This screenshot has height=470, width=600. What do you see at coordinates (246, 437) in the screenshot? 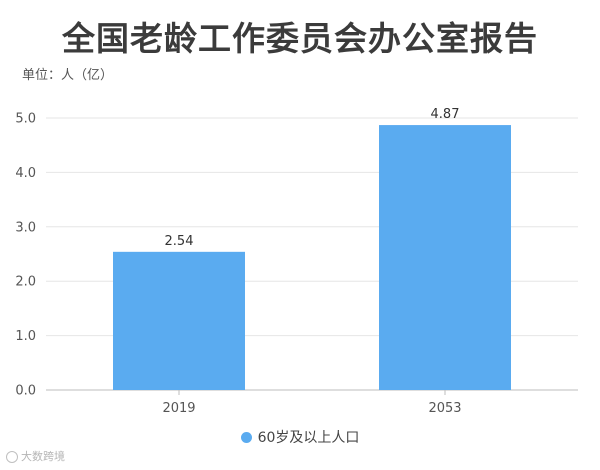
I see `legend-marker-icon` at bounding box center [246, 437].